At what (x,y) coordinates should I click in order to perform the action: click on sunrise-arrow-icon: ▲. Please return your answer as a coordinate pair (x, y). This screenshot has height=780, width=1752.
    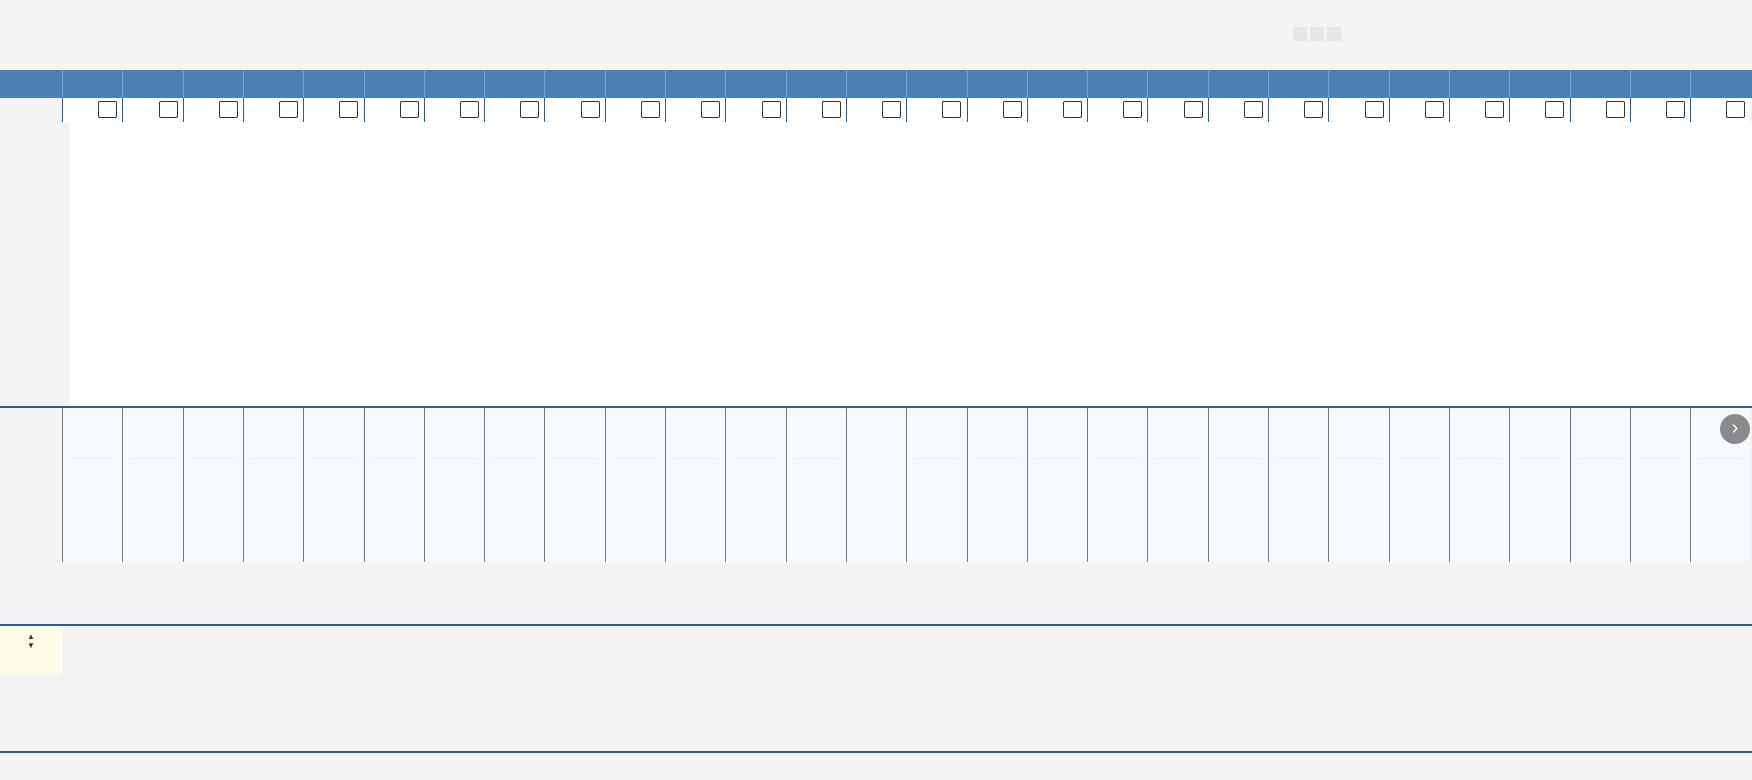
    Looking at the image, I should click on (31, 636).